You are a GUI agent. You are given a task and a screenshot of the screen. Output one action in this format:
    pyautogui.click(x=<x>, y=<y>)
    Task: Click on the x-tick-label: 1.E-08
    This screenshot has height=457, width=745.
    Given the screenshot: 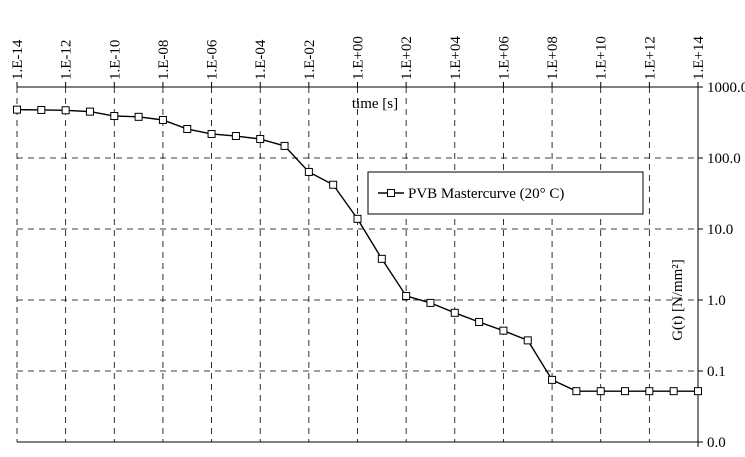 What is the action you would take?
    pyautogui.click(x=164, y=60)
    